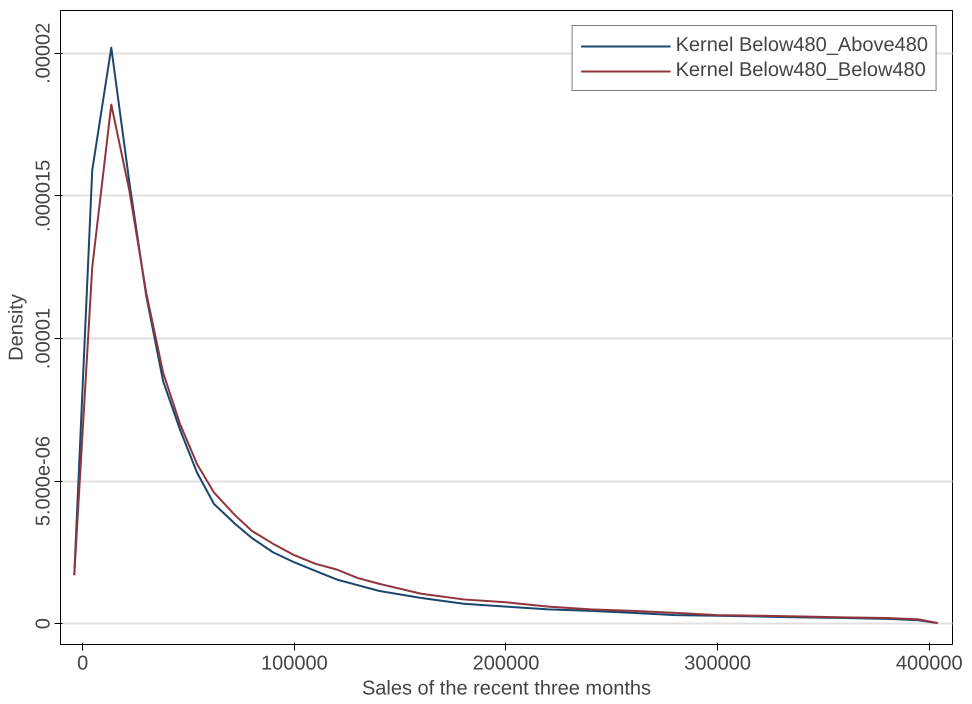 This screenshot has height=704, width=972. What do you see at coordinates (929, 663) in the screenshot?
I see `x-tick-label: 400000` at bounding box center [929, 663].